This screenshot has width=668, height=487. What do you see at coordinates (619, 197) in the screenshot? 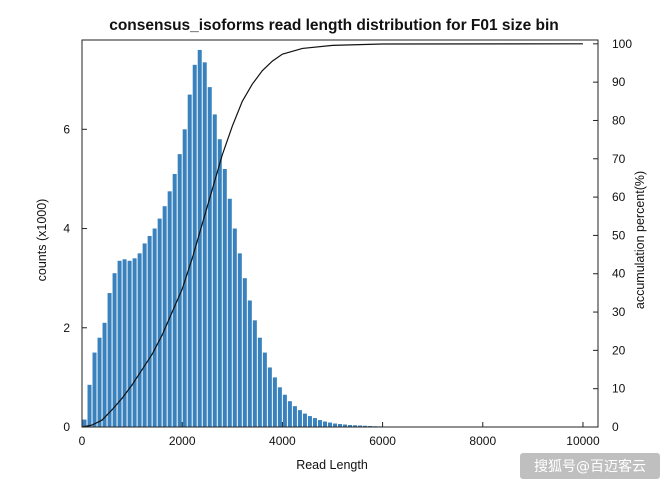
I see `y2-tick-label-6: 60` at bounding box center [619, 197].